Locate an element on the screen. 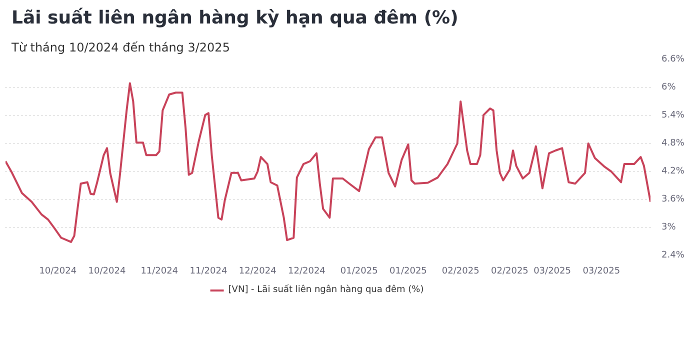 The image size is (700, 340). y-tick-label: 2.4% is located at coordinates (673, 255).